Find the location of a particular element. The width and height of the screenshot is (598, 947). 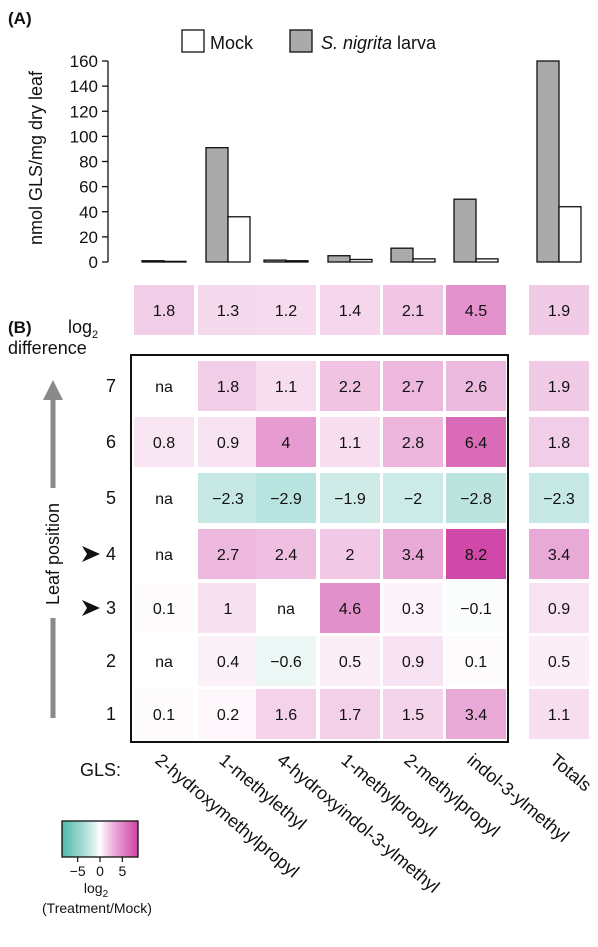

leaf-position-arrow is located at coordinates (53, 434).